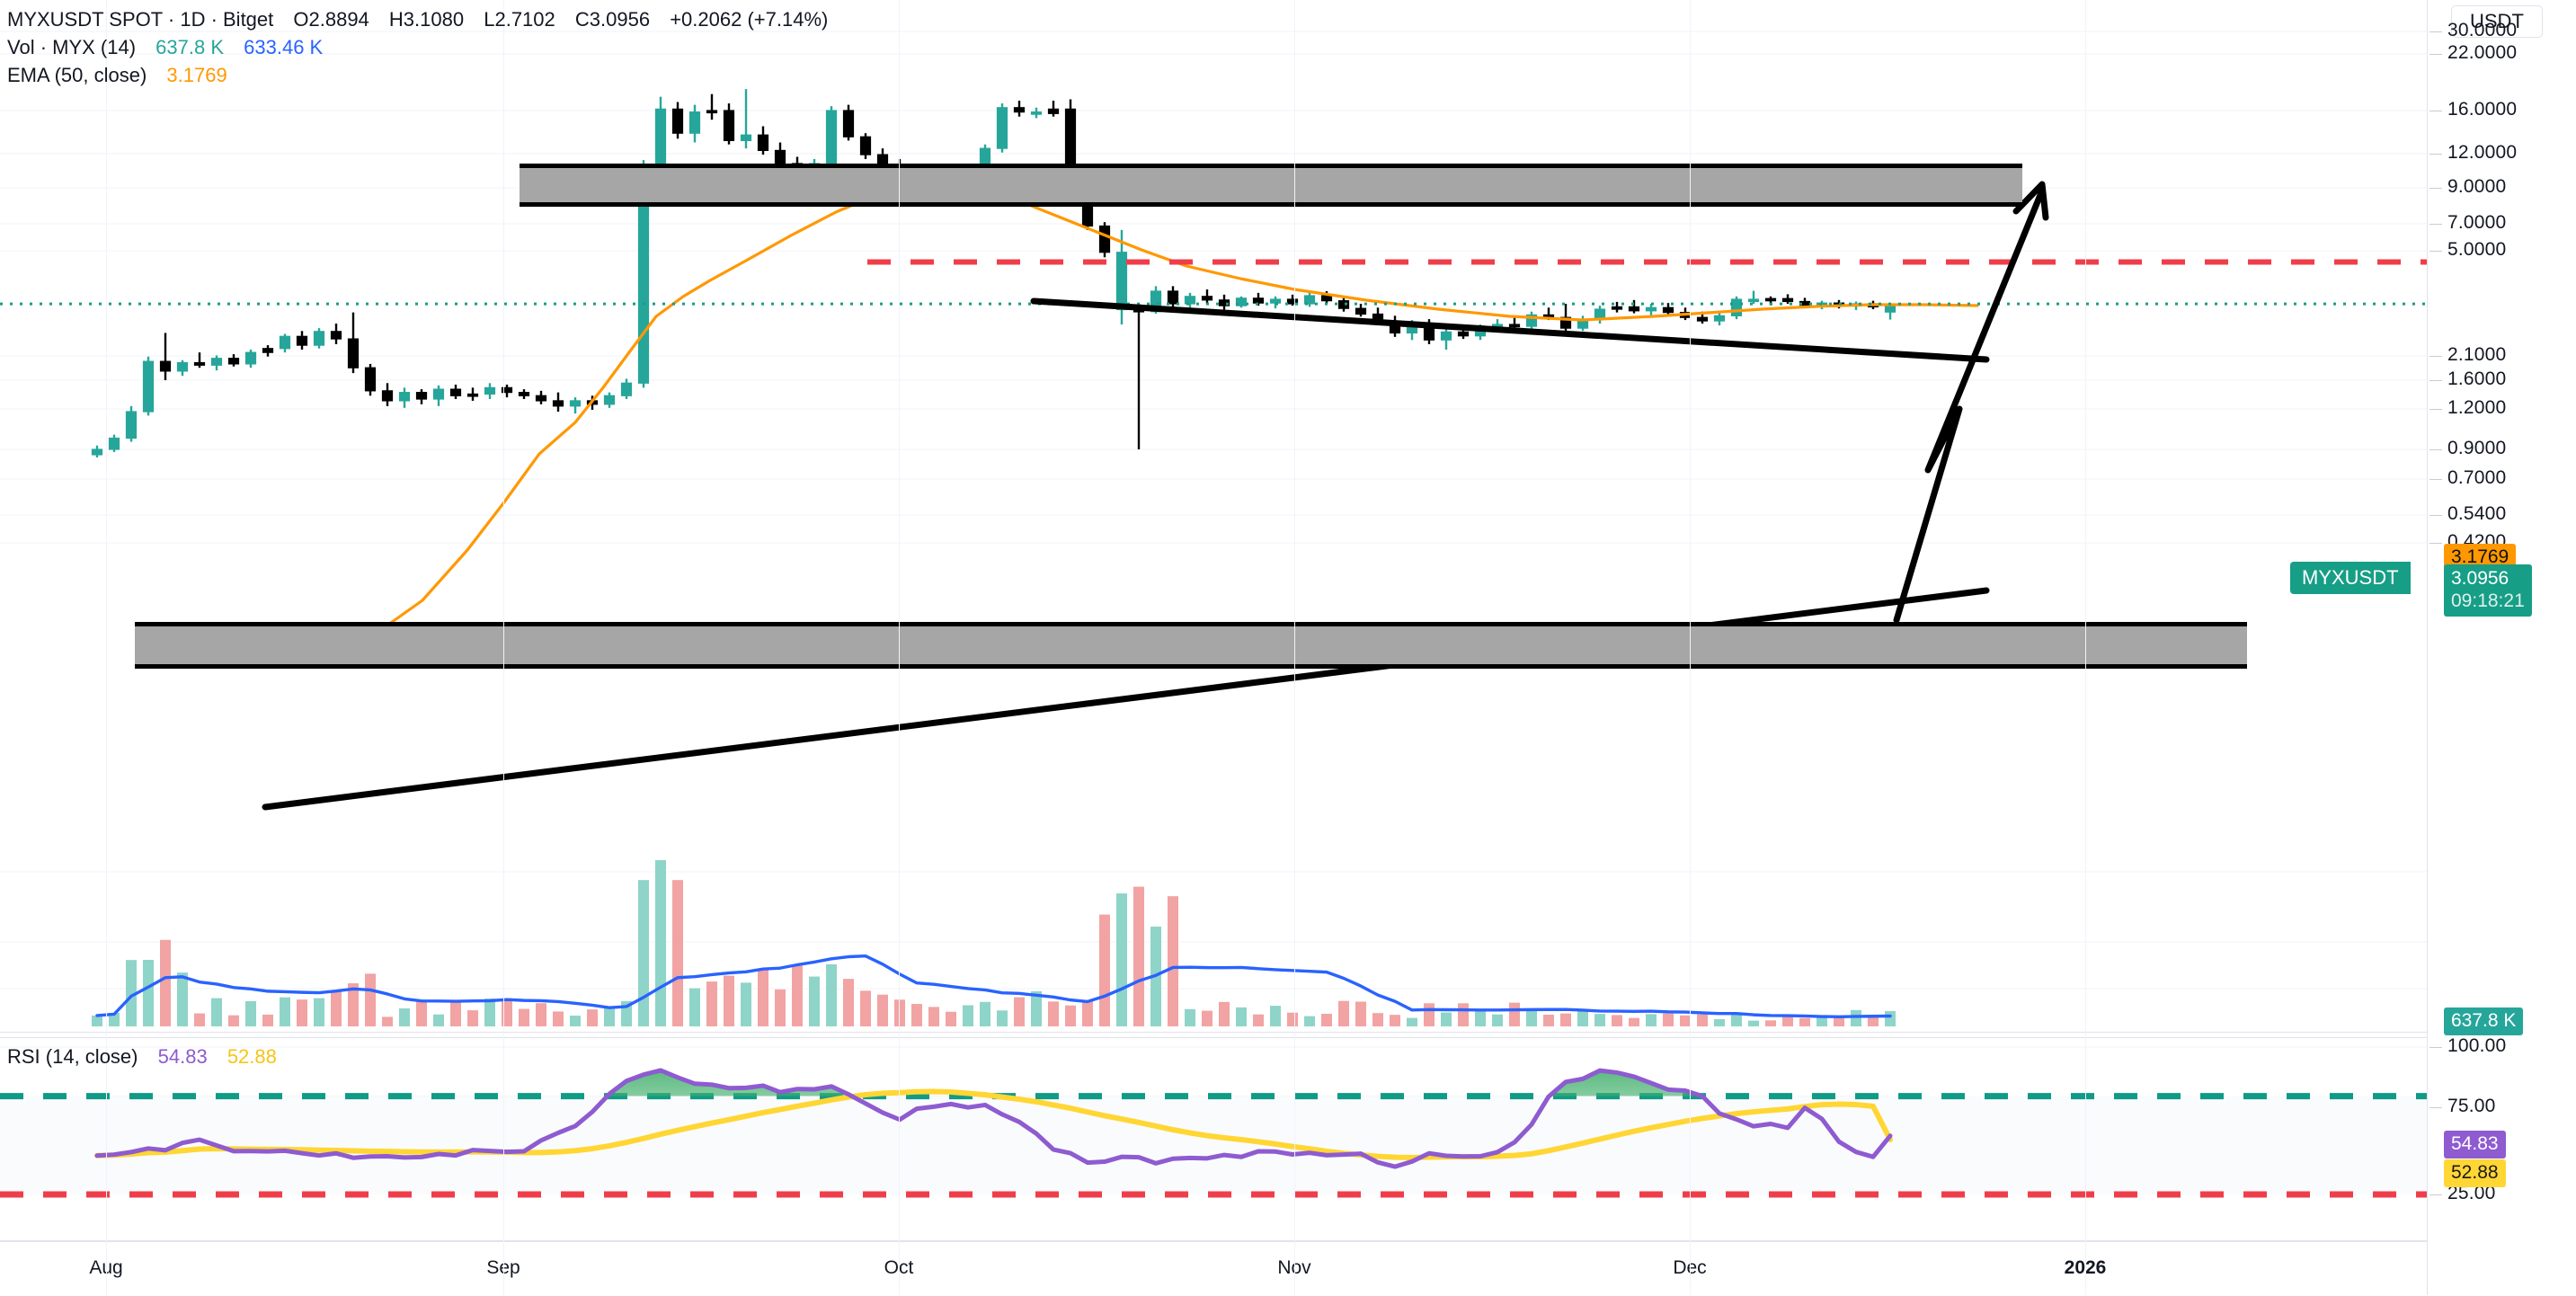  Describe the element at coordinates (1213, 1268) in the screenshot. I see `time-axis: Aug Sep Oct Nov Dec 2026` at that location.